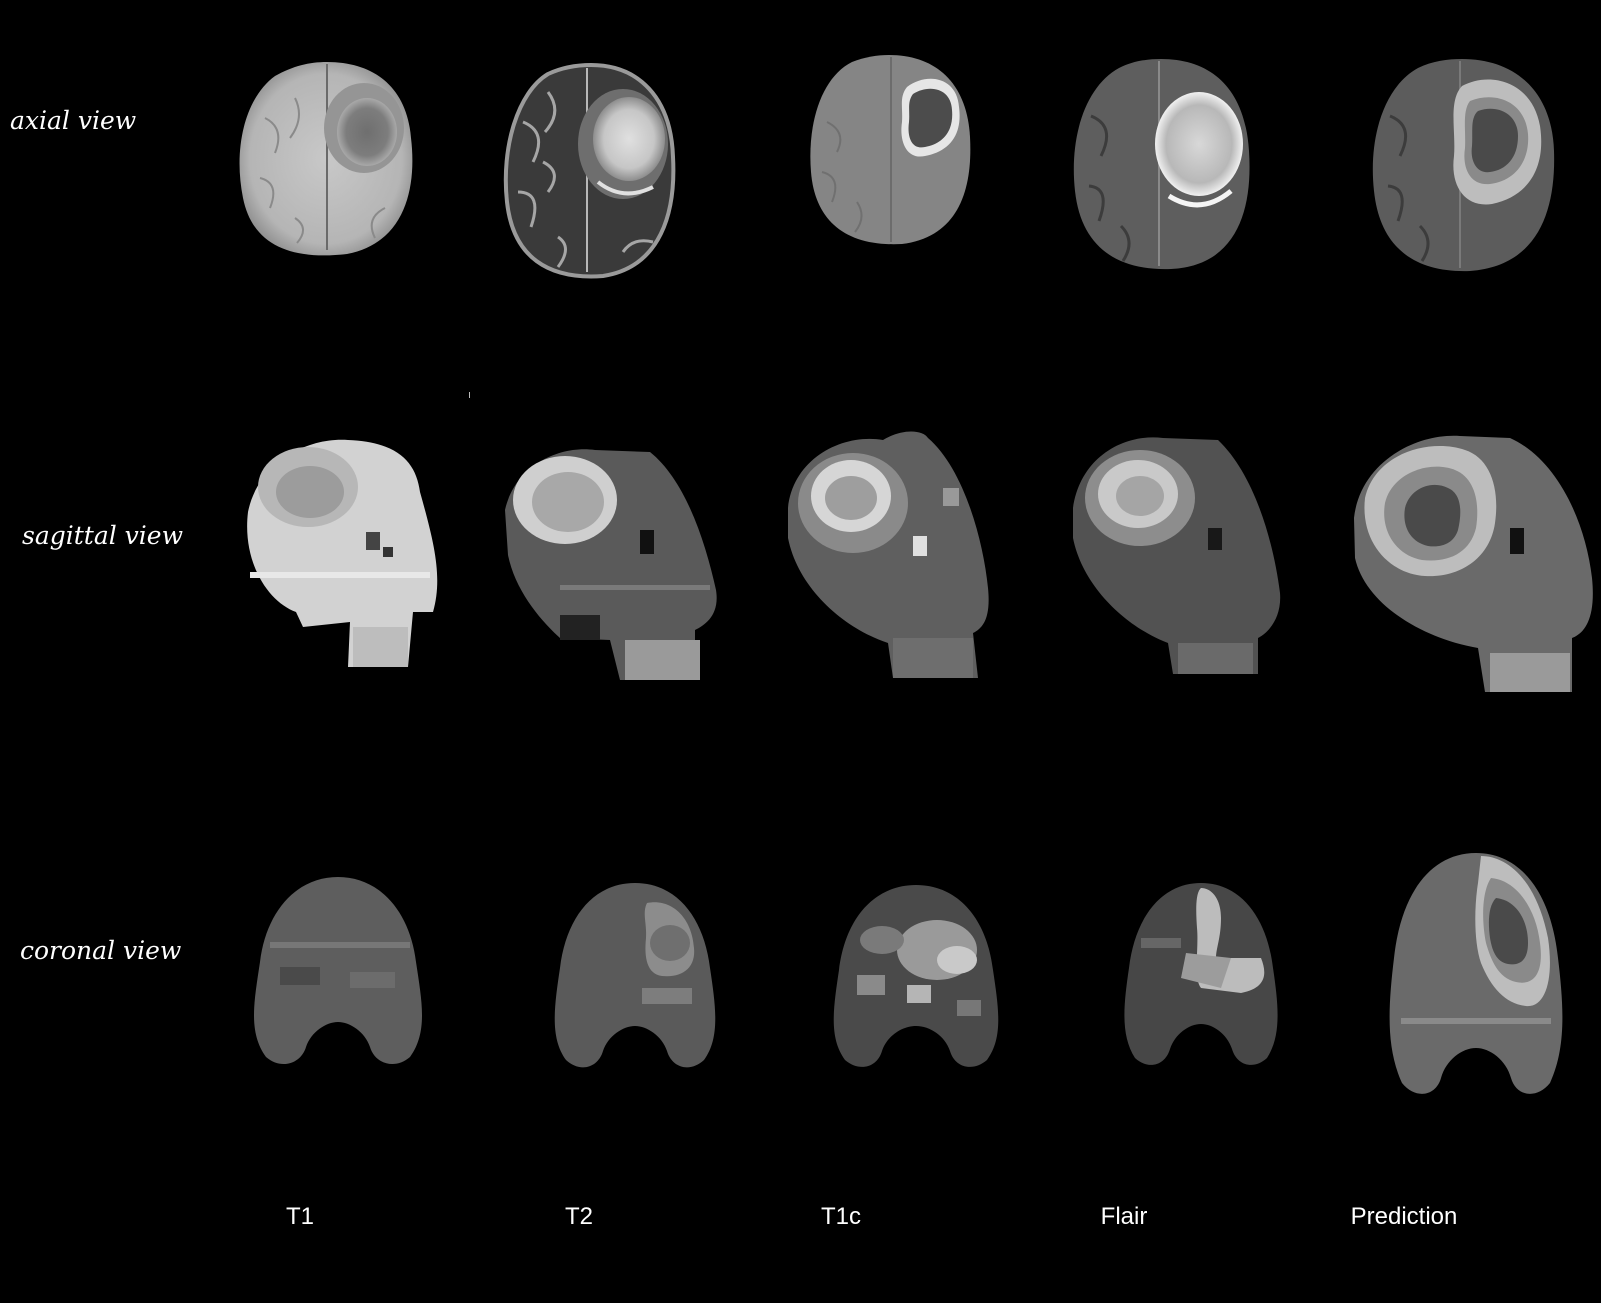 This screenshot has height=1303, width=1601. I want to click on coronal-t1-scan, so click(338, 971).